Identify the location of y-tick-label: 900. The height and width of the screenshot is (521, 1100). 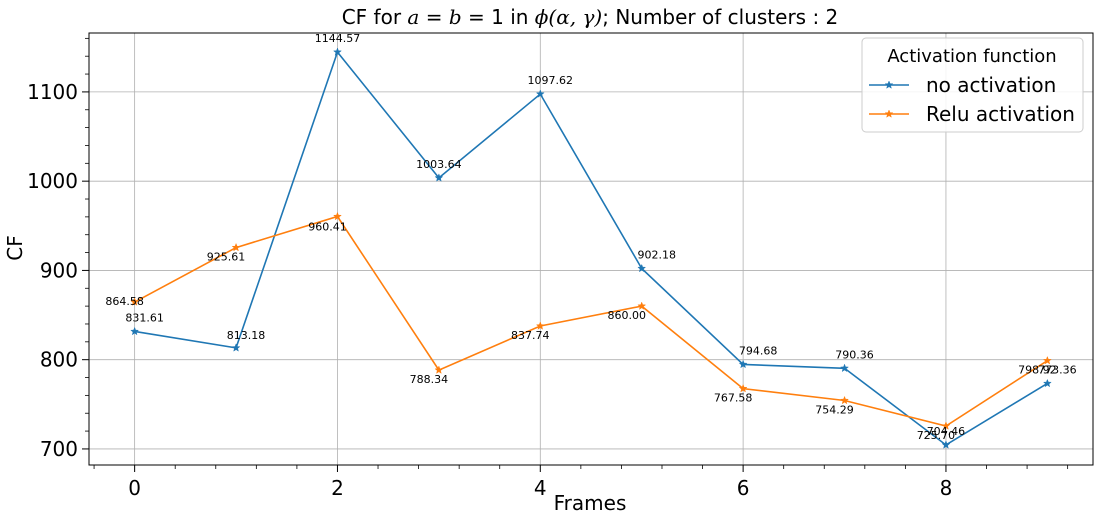
(59, 270).